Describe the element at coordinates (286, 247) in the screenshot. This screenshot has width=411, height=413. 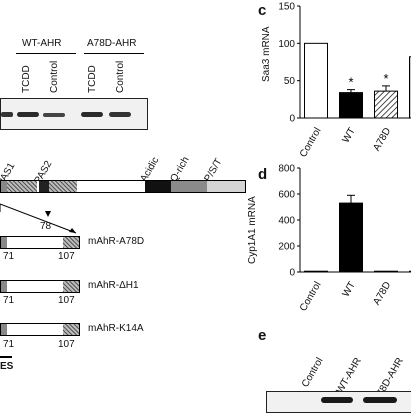
I see `y-tick-label: 200` at that location.